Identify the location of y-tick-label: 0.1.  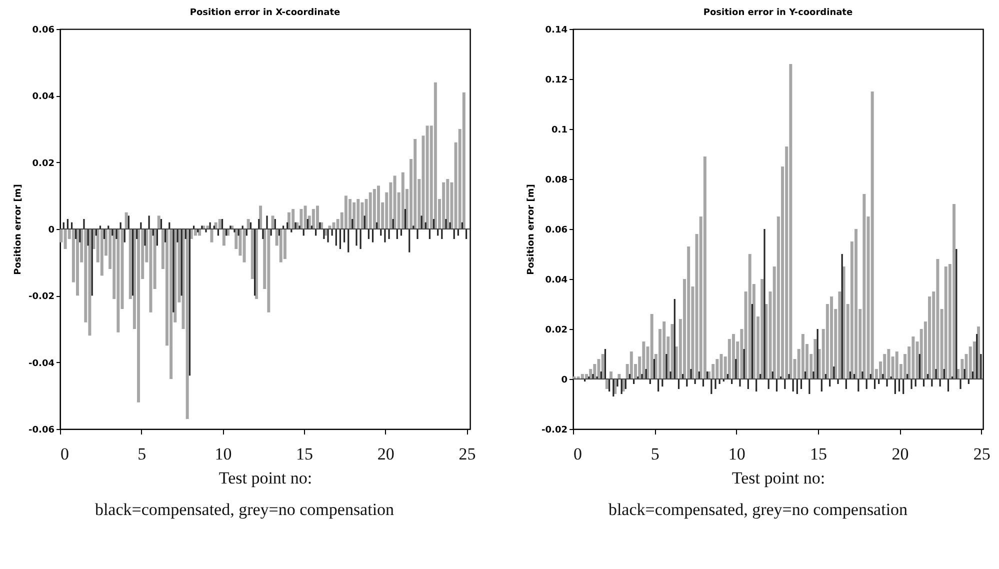
(560, 131).